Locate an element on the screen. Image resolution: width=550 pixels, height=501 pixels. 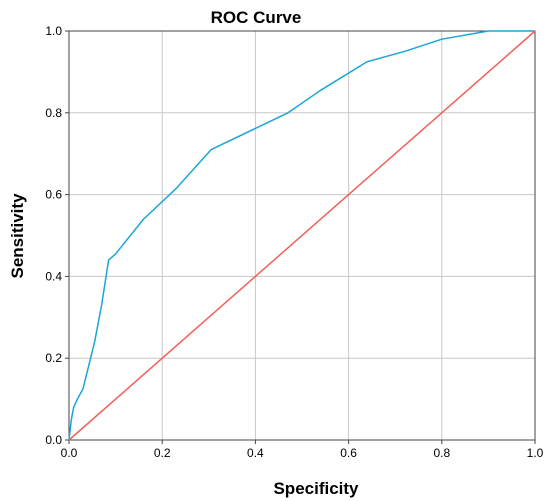
y-tick-label: 0.0 is located at coordinates (53, 440).